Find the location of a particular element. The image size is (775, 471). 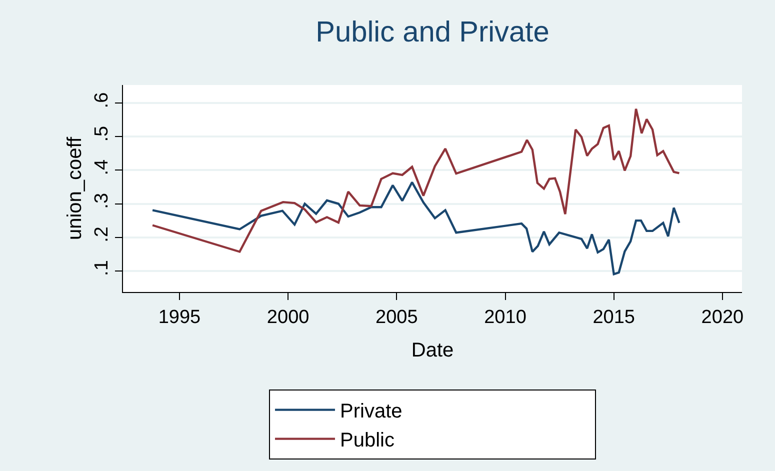

y-tick-label: .6 is located at coordinates (101, 100).